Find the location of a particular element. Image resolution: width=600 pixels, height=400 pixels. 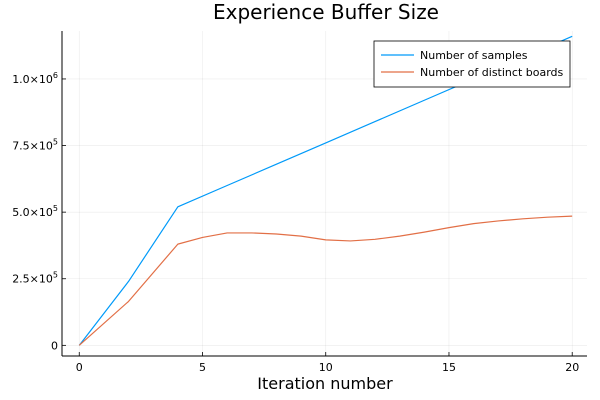

x-ticks: 0 5 10 15 20 is located at coordinates (327, 363).